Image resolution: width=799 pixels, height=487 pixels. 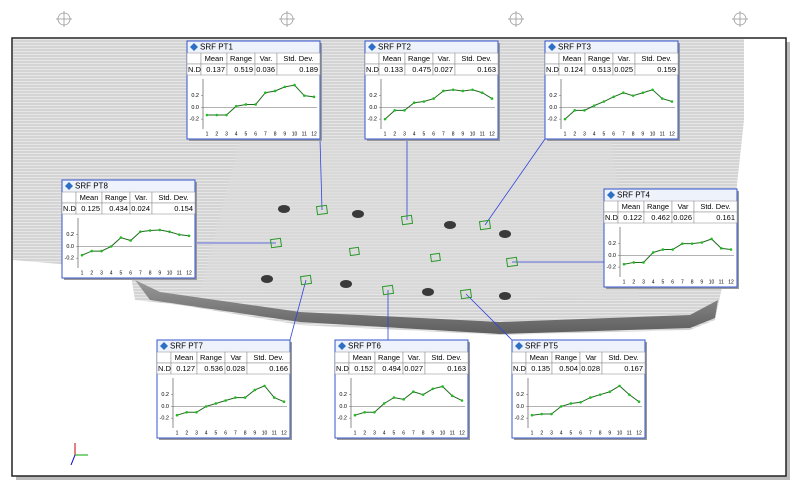 I want to click on stat-value: 0.122, so click(x=632, y=217).